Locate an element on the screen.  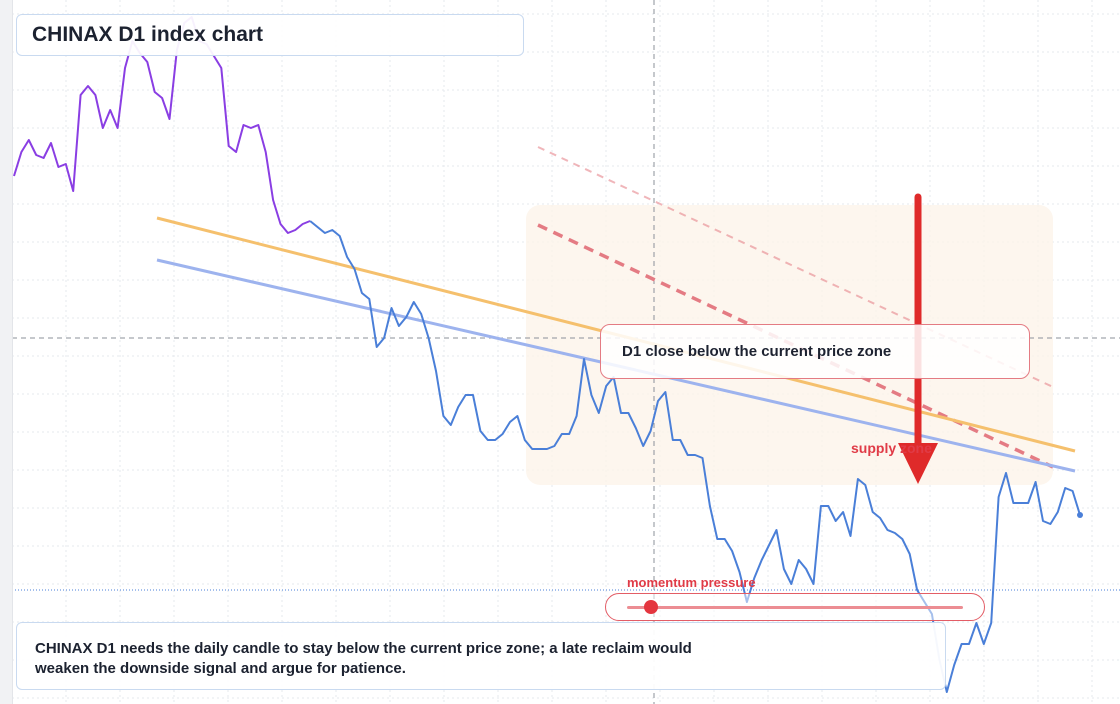
momentum-bar is located at coordinates (795, 607).